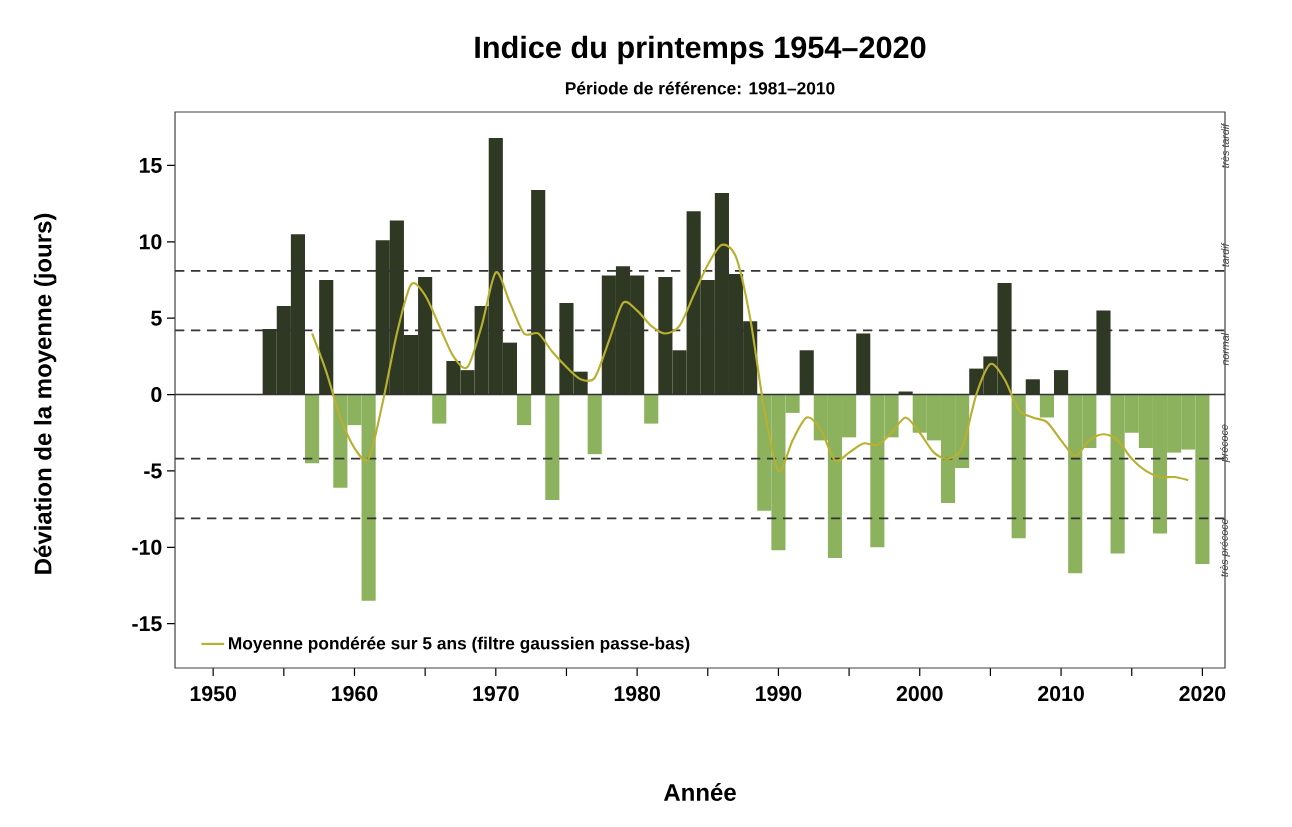 Image resolution: width=1292 pixels, height=827 pixels. What do you see at coordinates (1225, 443) in the screenshot?
I see `annotation: précoce` at bounding box center [1225, 443].